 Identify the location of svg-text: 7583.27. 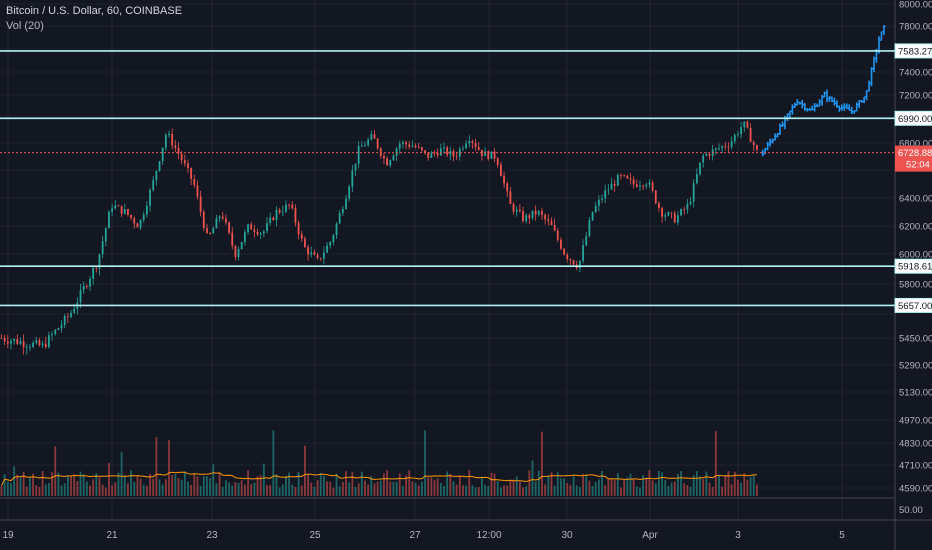
(915, 51).